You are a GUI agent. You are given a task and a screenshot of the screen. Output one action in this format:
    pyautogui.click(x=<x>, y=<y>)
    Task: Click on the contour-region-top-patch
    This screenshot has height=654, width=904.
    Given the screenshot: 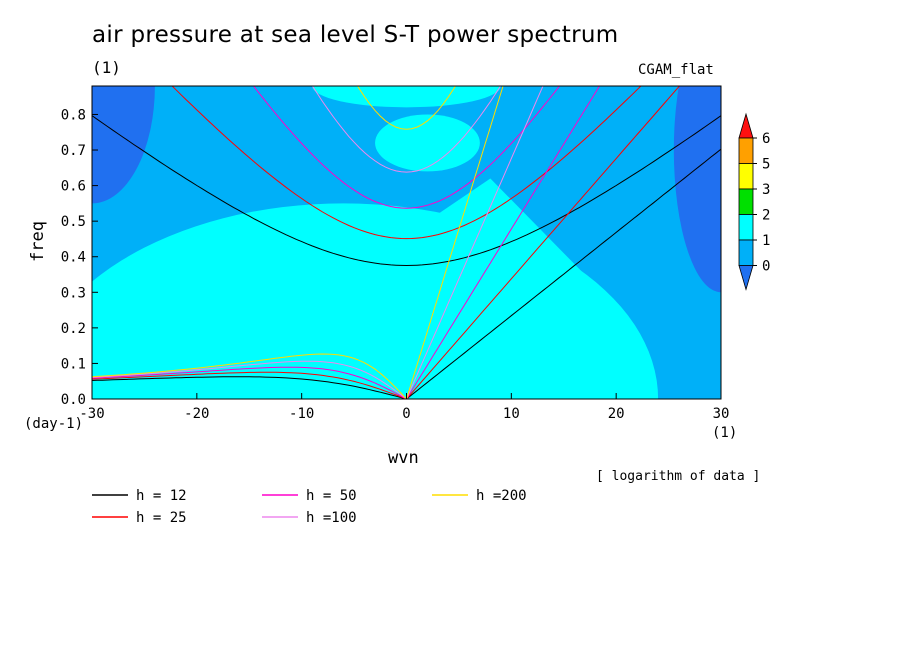 What is the action you would take?
    pyautogui.click(x=406, y=97)
    